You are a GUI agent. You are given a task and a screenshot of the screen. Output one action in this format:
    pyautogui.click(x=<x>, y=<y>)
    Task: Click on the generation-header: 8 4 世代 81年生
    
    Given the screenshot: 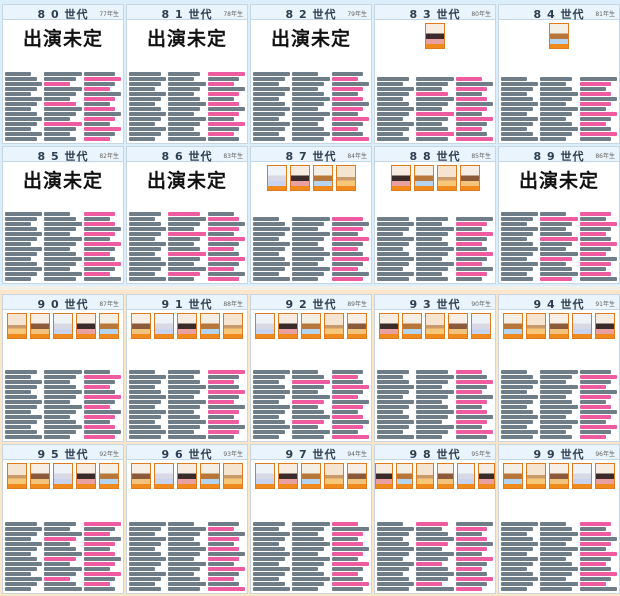 What is the action you would take?
    pyautogui.click(x=559, y=13)
    